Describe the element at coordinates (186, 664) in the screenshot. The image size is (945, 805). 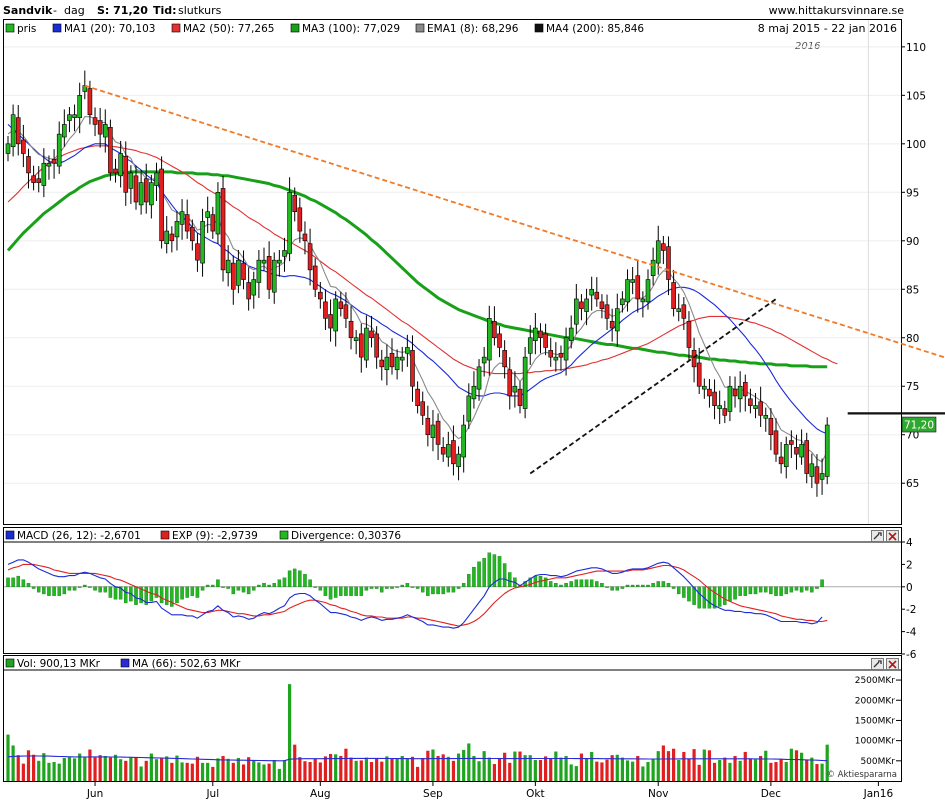
I see `volume-legend-item: MA (66): 502,63 MKr` at that location.